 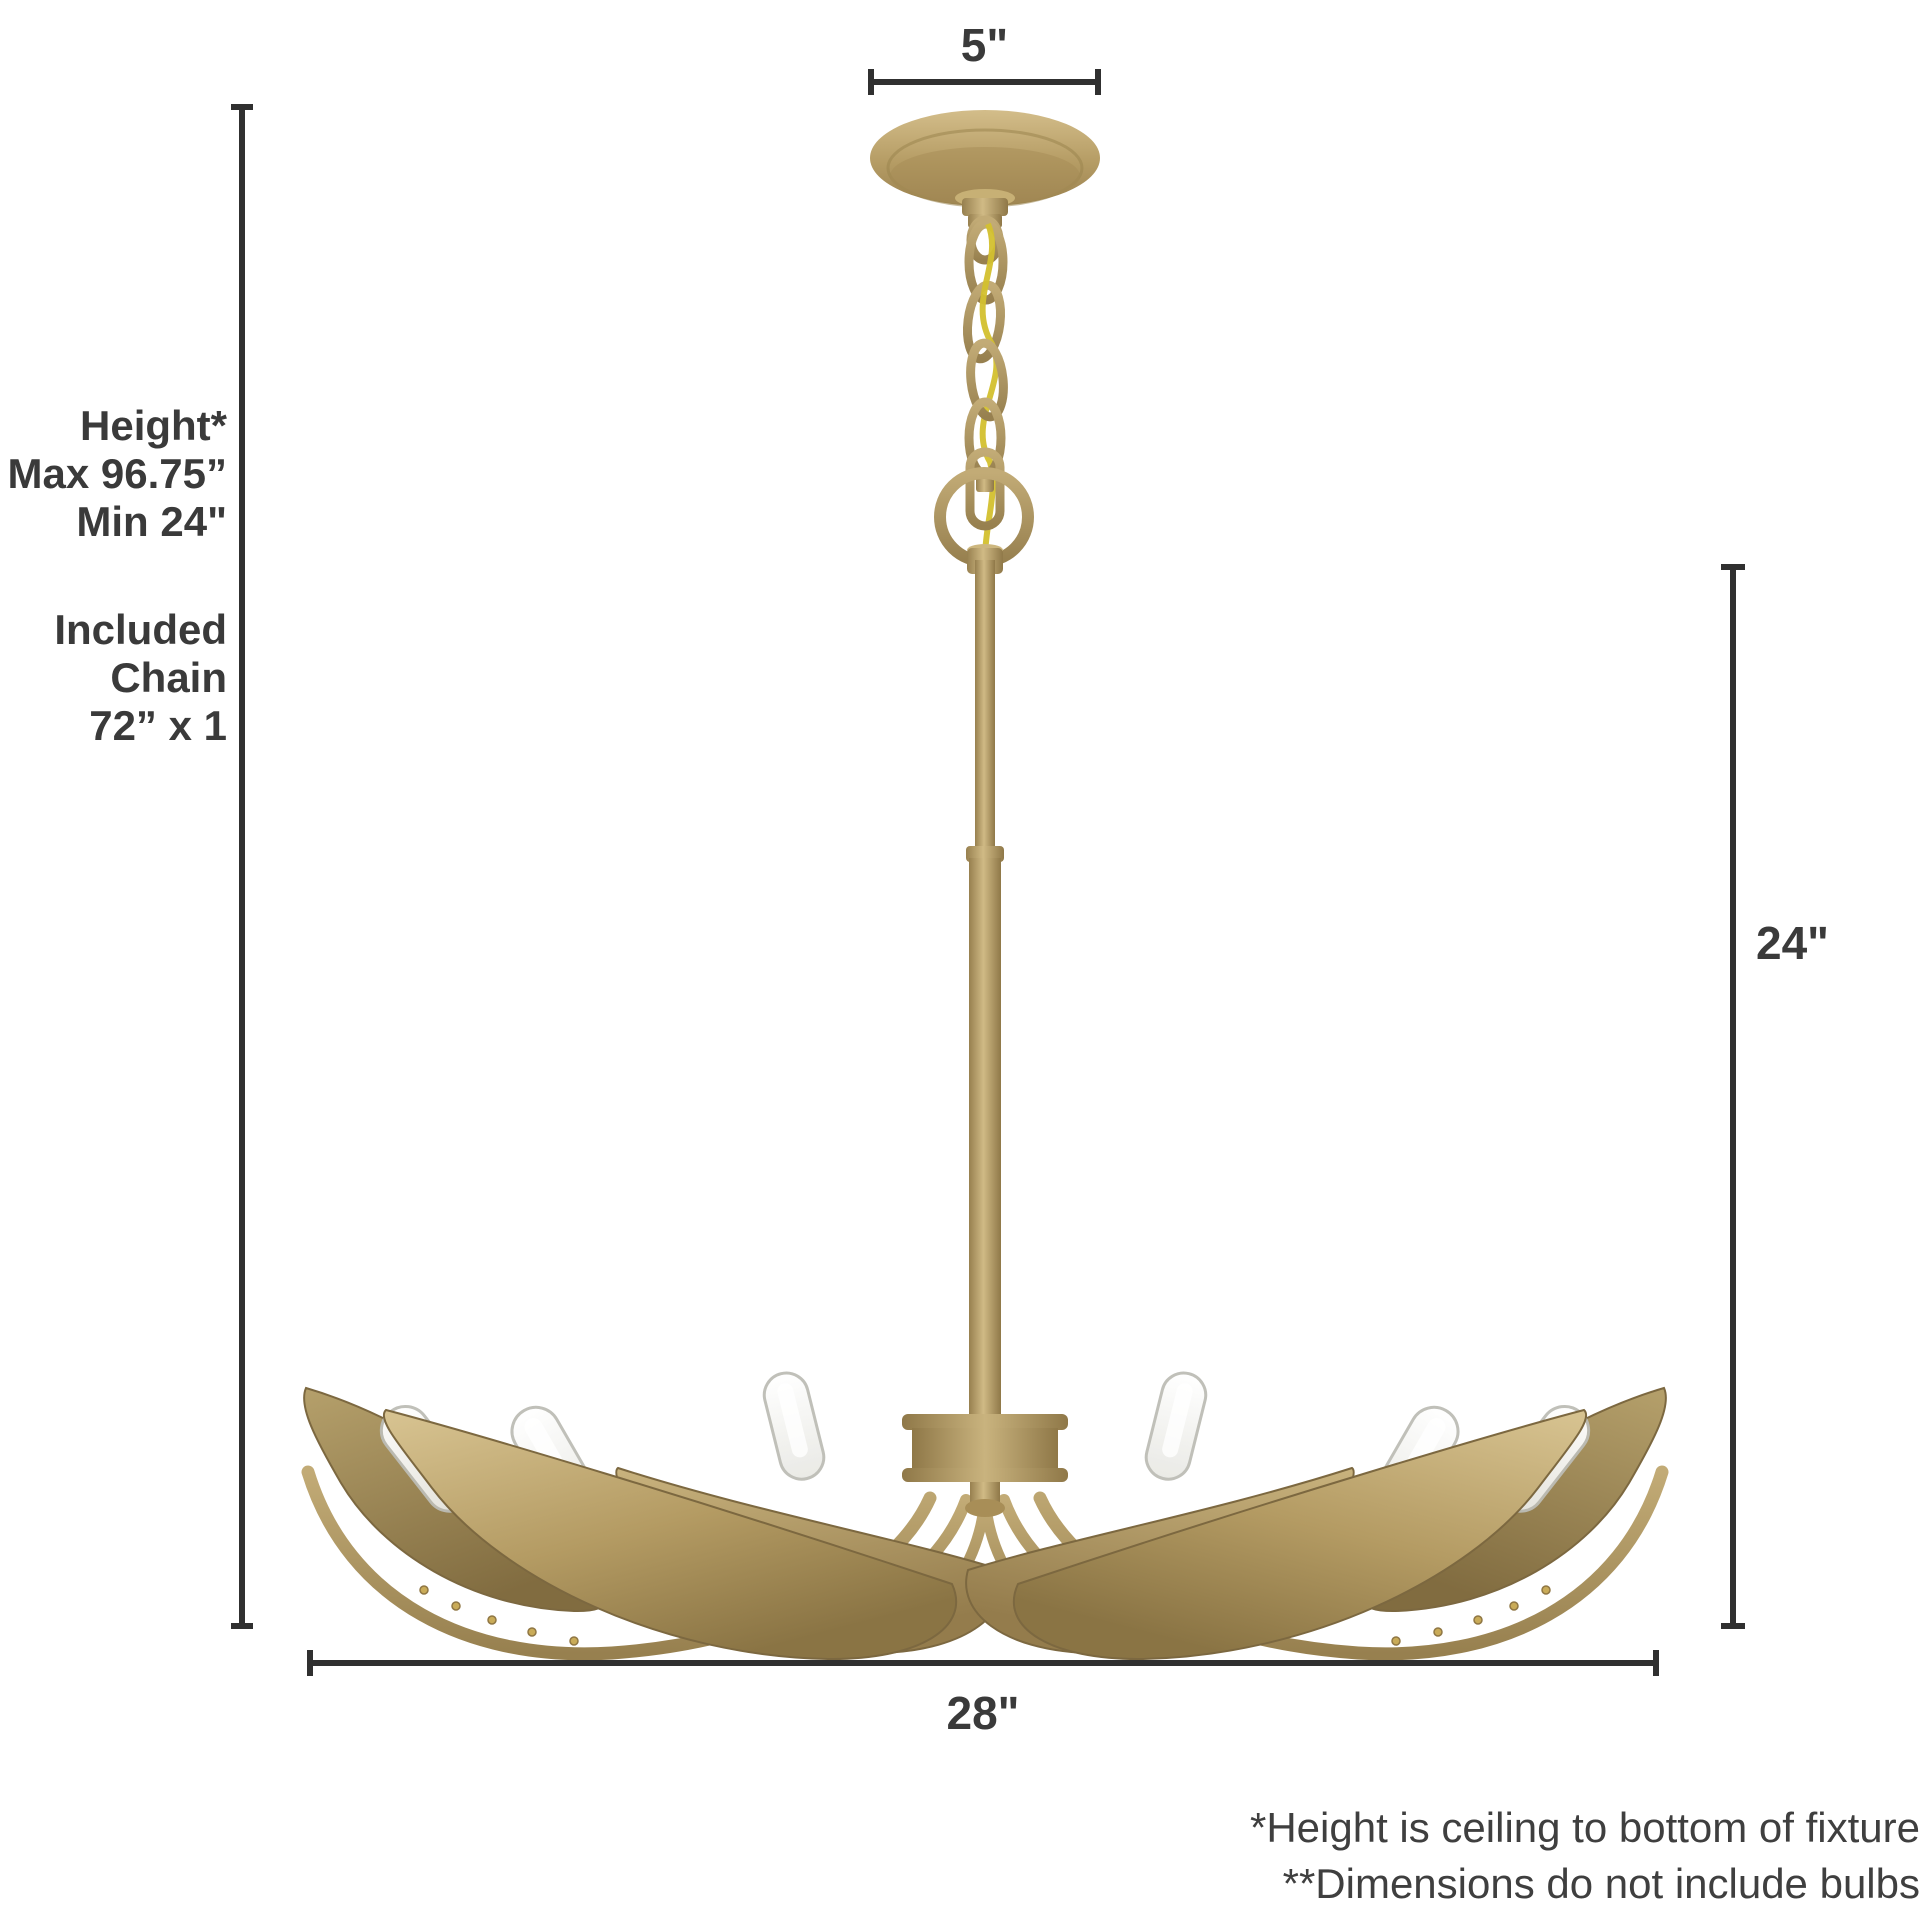 What do you see at coordinates (158, 725) in the screenshot?
I see `chain-size: 72” x 1` at bounding box center [158, 725].